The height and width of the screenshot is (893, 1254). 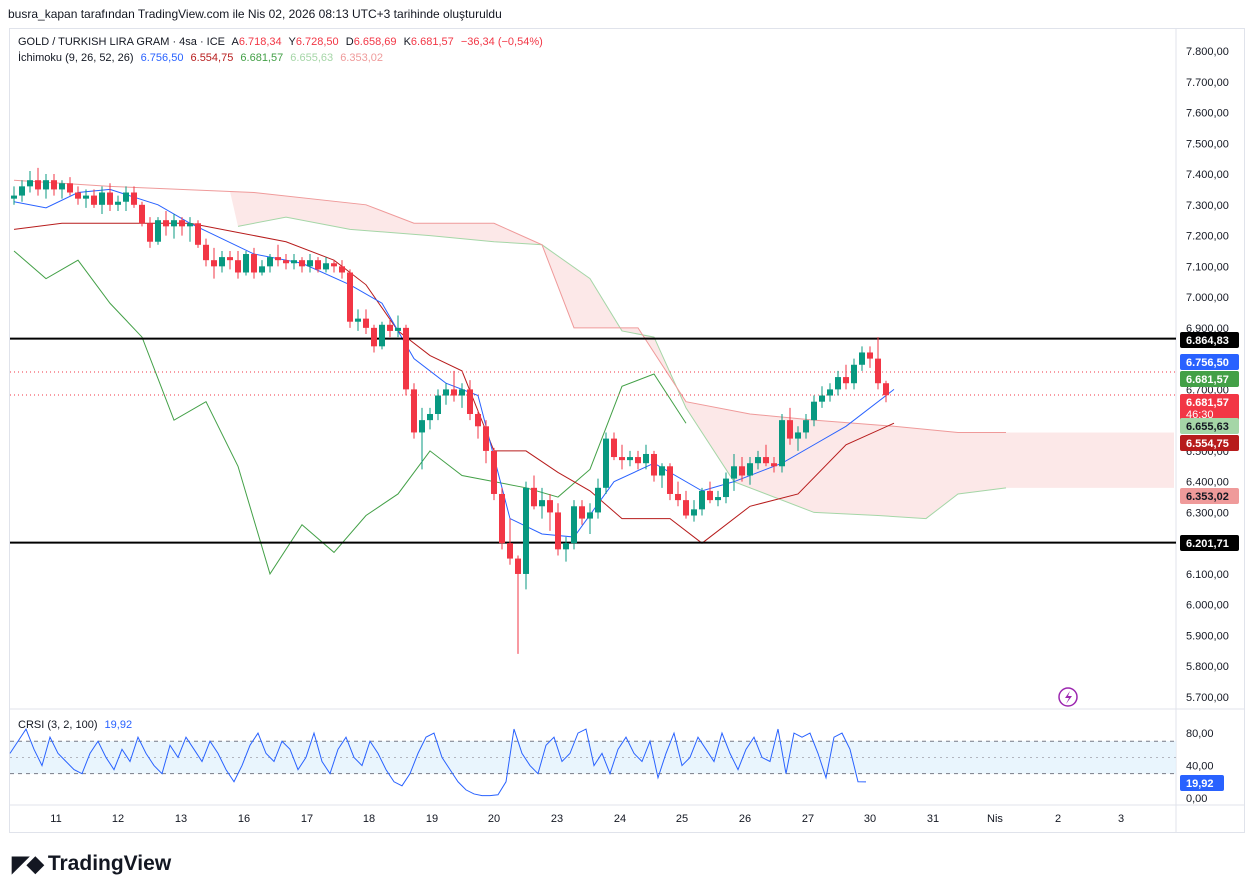 What do you see at coordinates (1207, 206) in the screenshot?
I see `y-tick-label: 7.300,00` at bounding box center [1207, 206].